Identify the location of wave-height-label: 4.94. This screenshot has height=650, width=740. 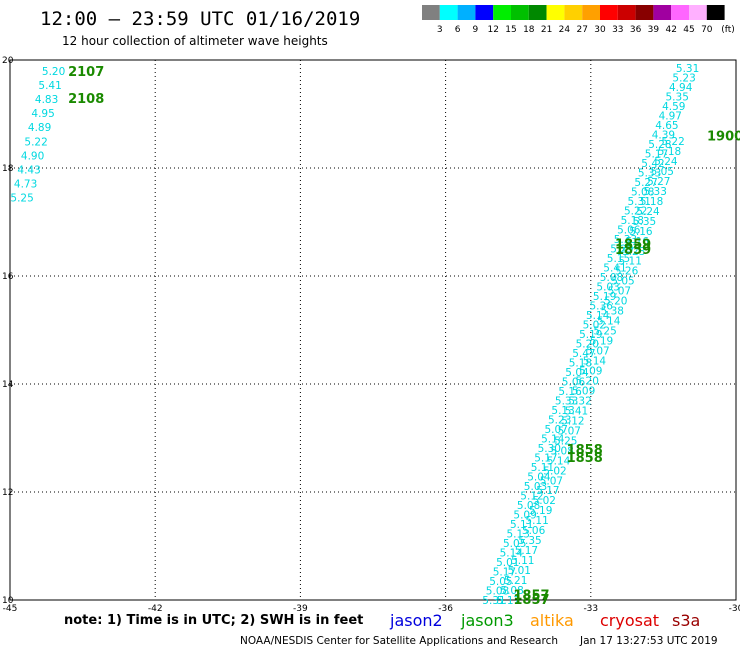
(681, 88).